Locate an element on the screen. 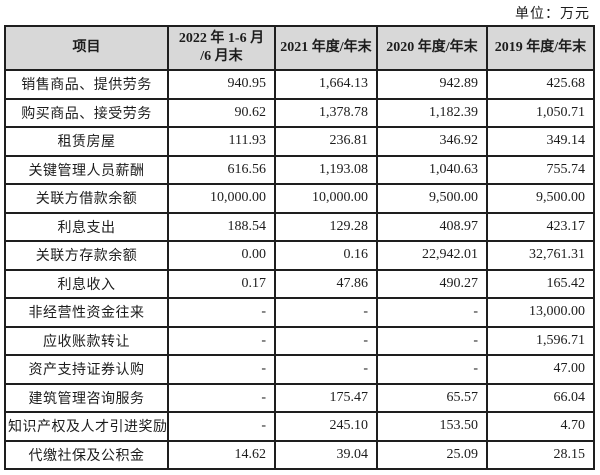  value-cell: 1,182.39 is located at coordinates (432, 112).